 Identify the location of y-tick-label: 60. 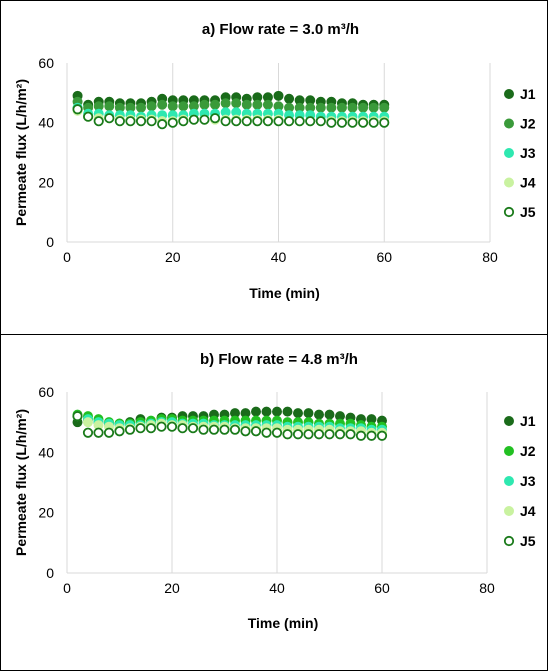
(46, 63).